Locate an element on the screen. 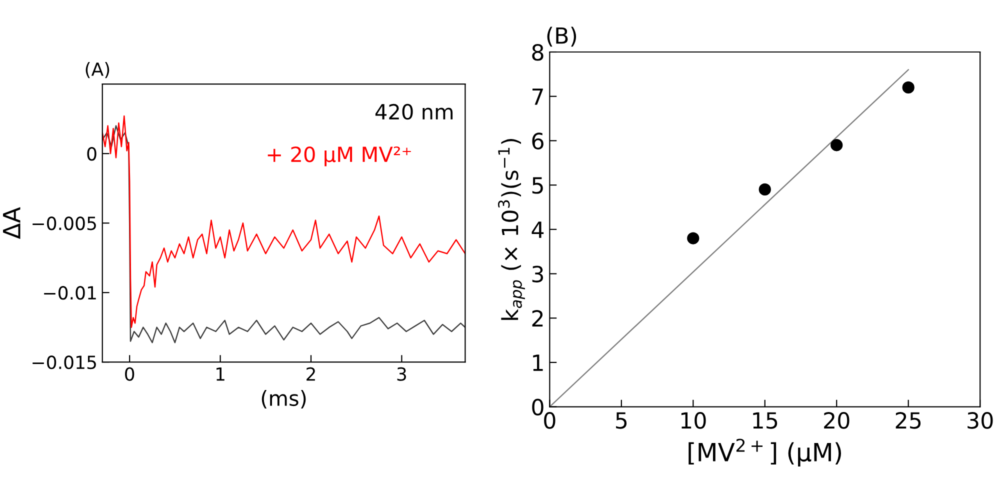  y-tick-label: −0.015 is located at coordinates (64, 363).